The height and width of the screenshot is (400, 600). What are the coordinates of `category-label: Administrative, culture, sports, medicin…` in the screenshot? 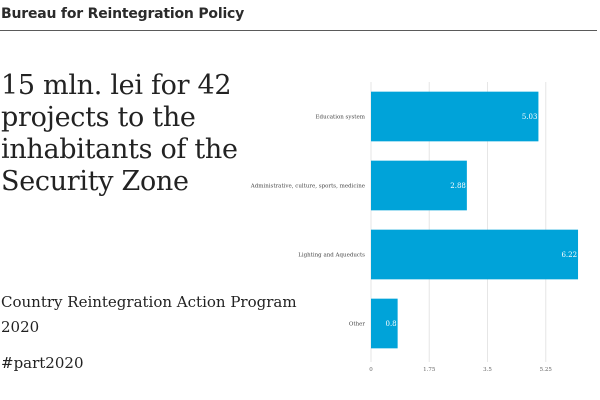 It's located at (307, 187).